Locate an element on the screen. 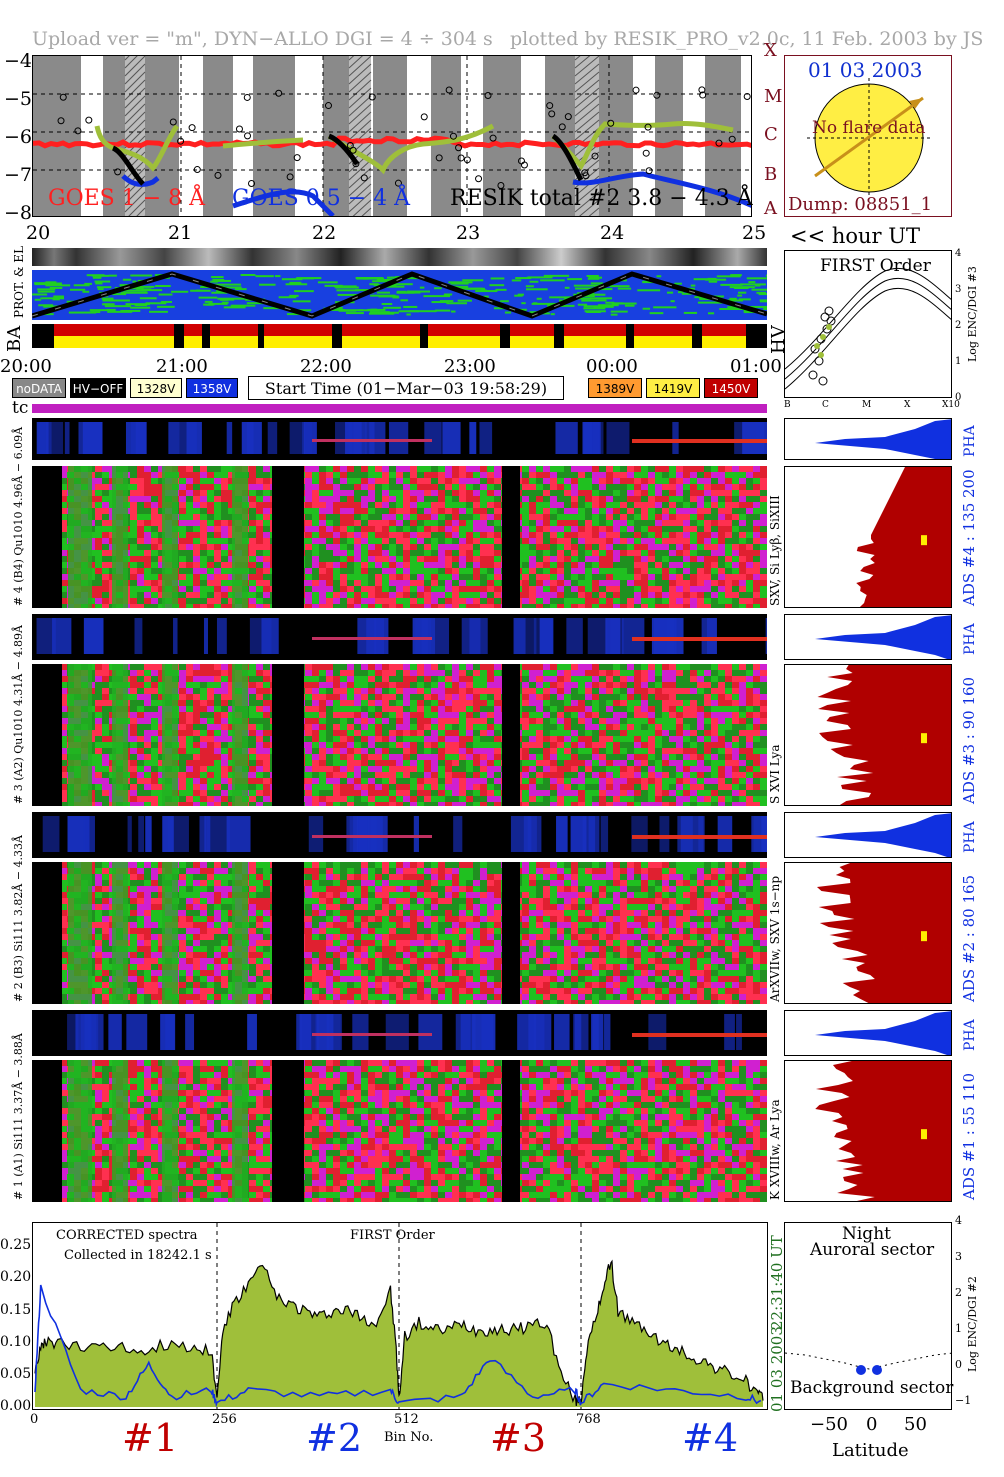 This screenshot has width=1004, height=1477. tick-label: 22:00 is located at coordinates (326, 366).